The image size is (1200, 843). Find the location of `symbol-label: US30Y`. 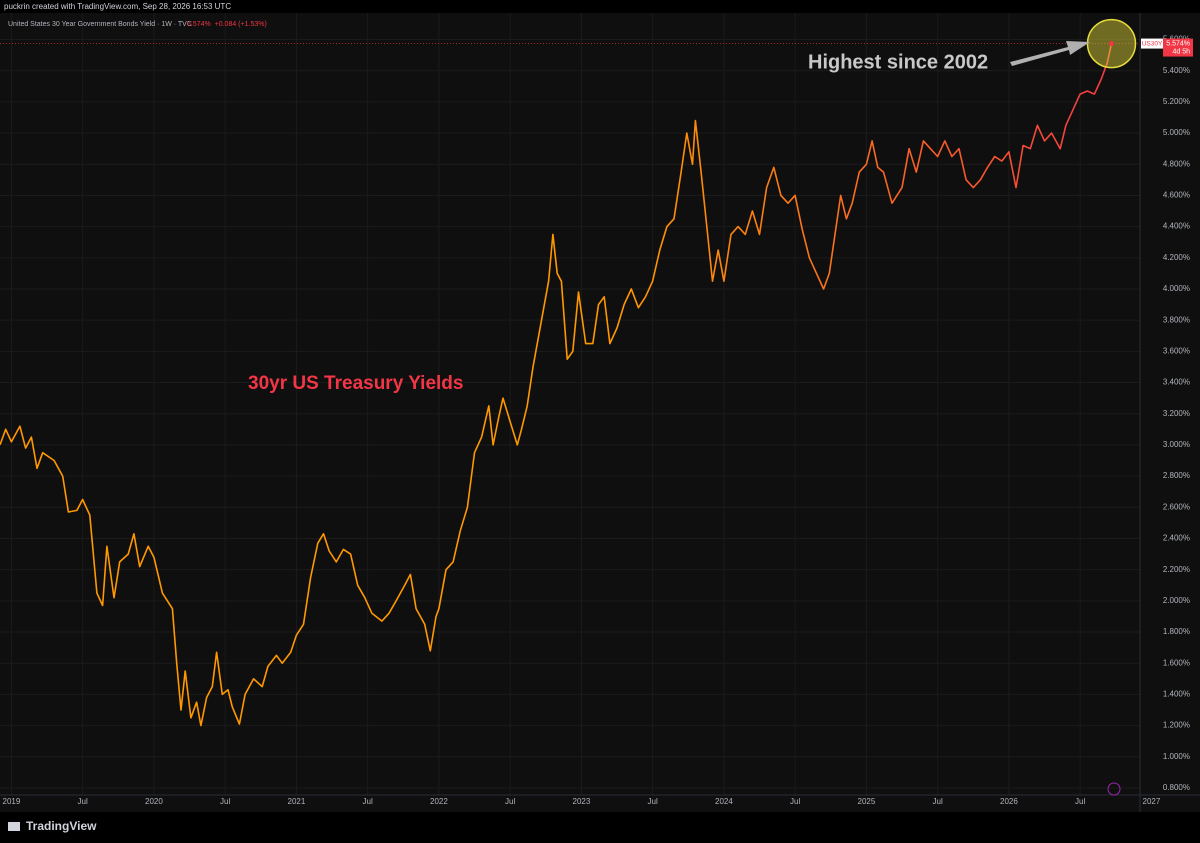

symbol-label: US30Y is located at coordinates (1152, 43).